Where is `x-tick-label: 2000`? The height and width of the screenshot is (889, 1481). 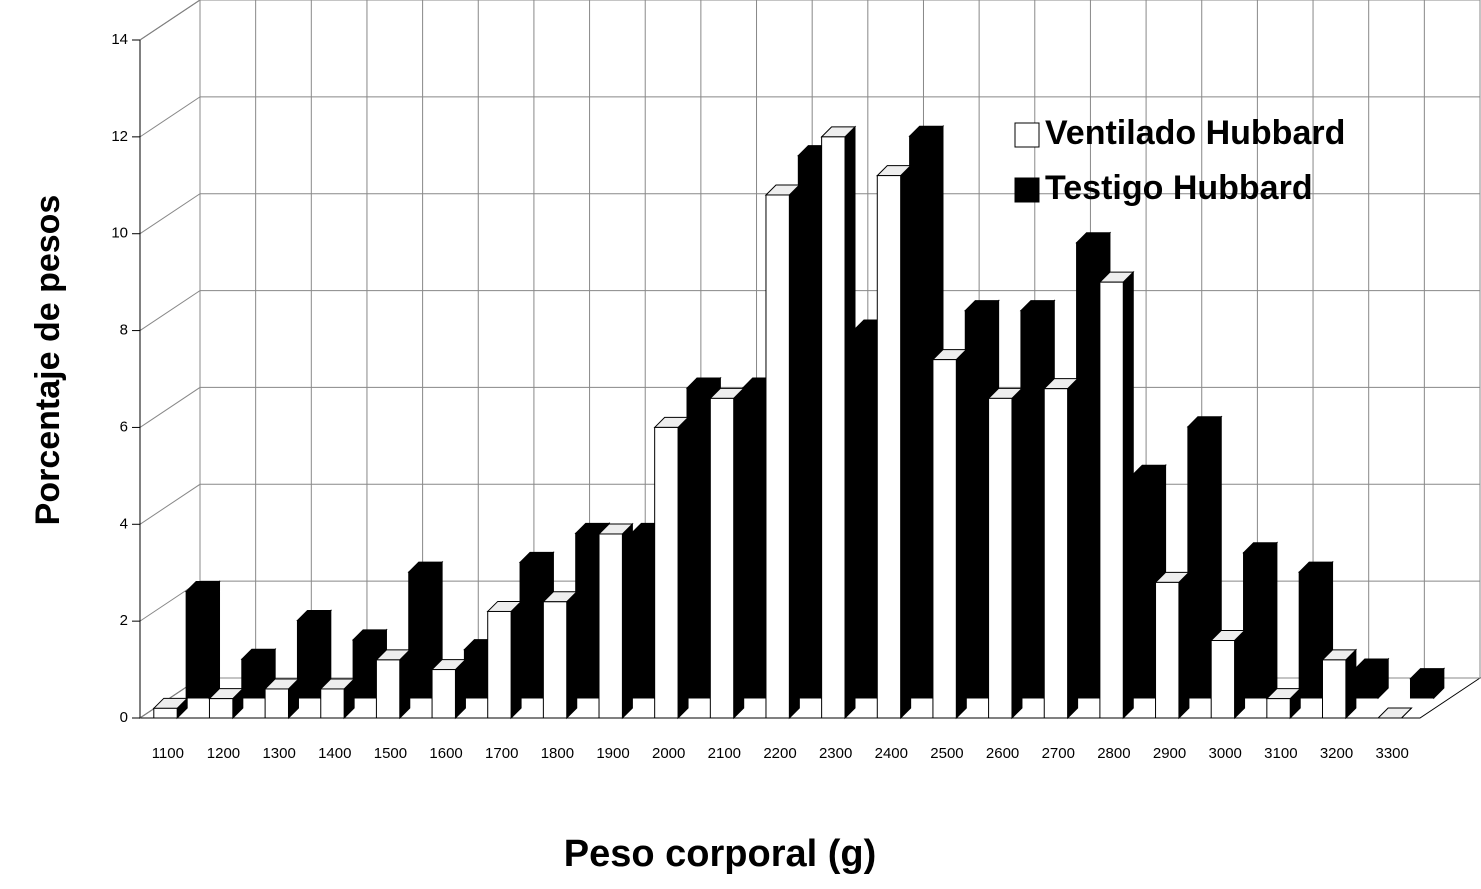 x-tick-label: 2000 is located at coordinates (668, 753).